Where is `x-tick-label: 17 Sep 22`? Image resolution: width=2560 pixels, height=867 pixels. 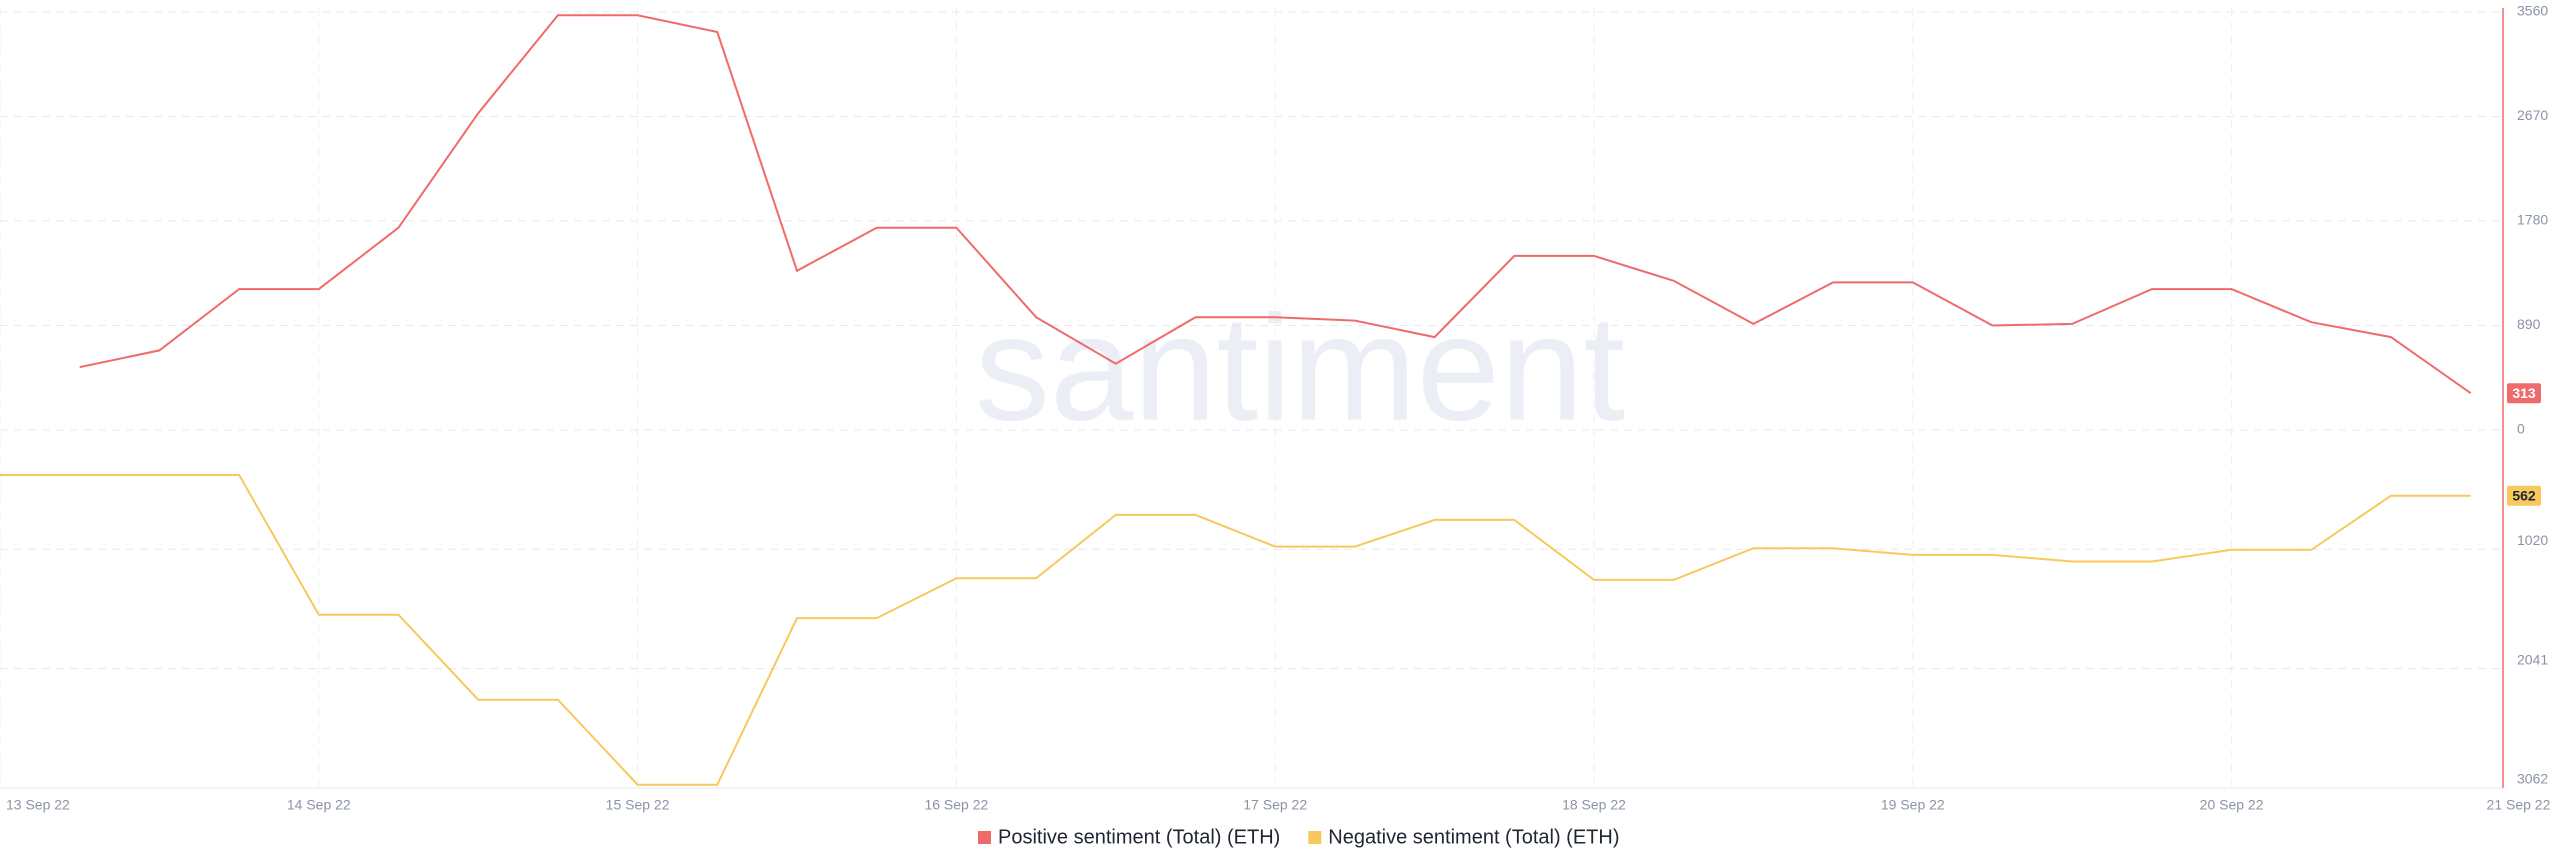 x-tick-label: 17 Sep 22 is located at coordinates (1275, 805).